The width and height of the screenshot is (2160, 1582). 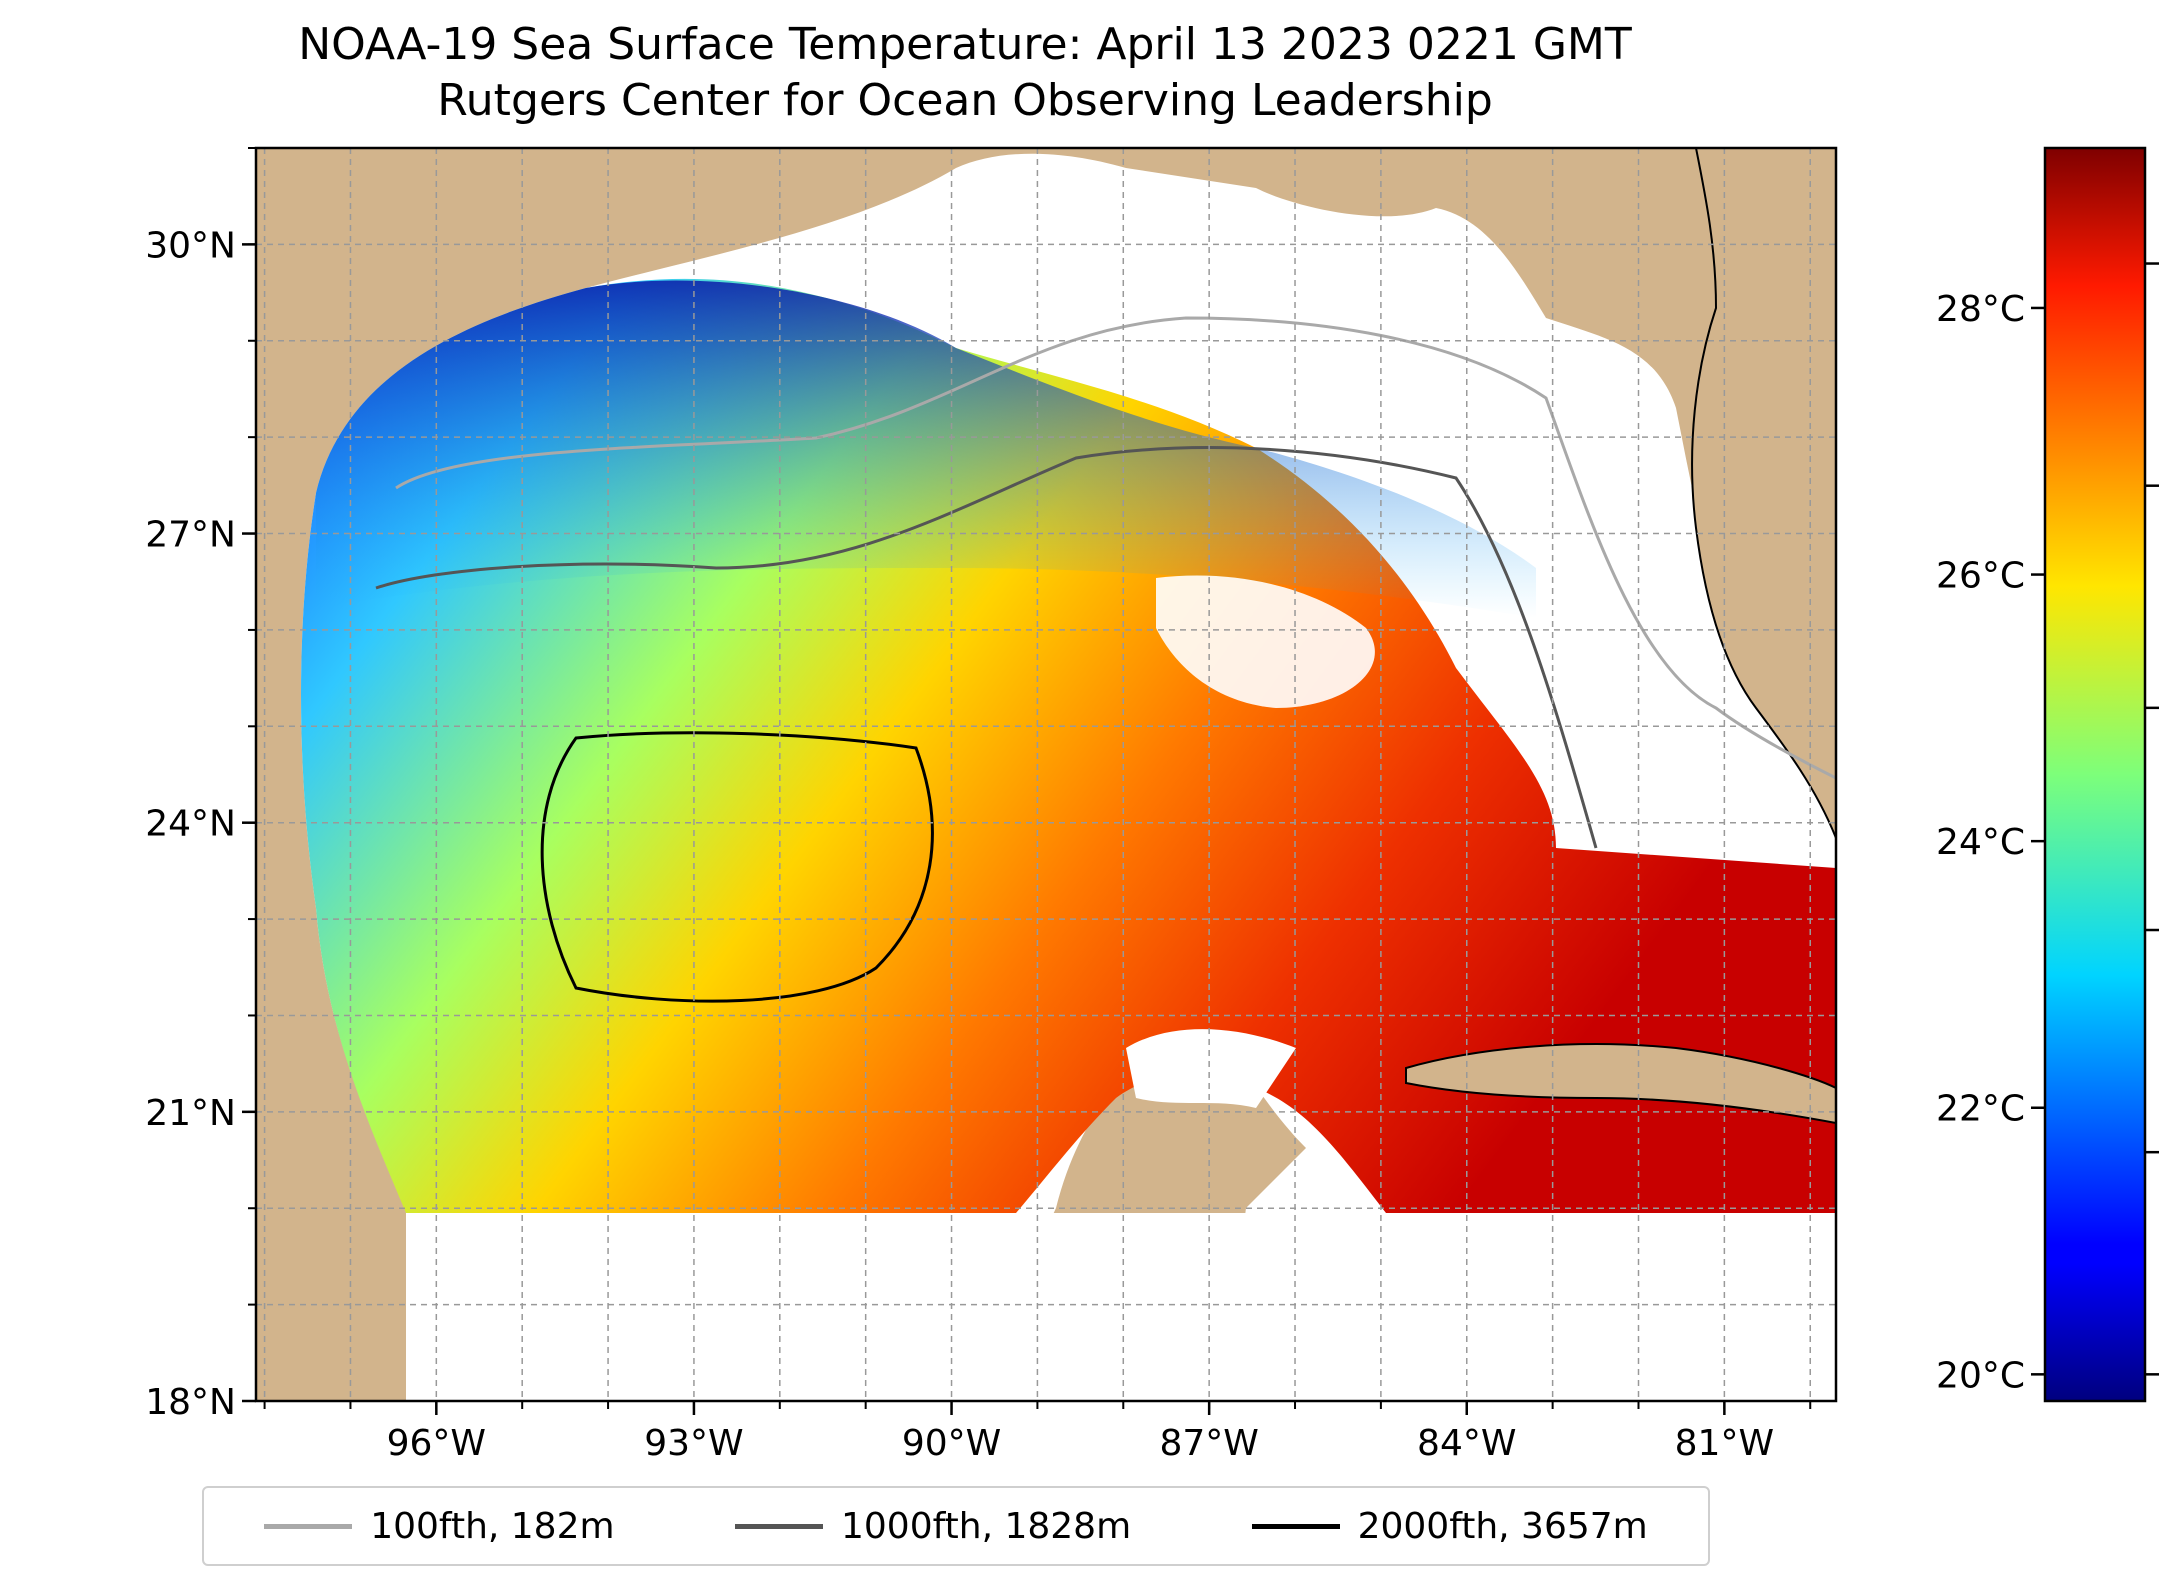 What do you see at coordinates (1980, 309) in the screenshot?
I see `celsius-tick-label: 28°C` at bounding box center [1980, 309].